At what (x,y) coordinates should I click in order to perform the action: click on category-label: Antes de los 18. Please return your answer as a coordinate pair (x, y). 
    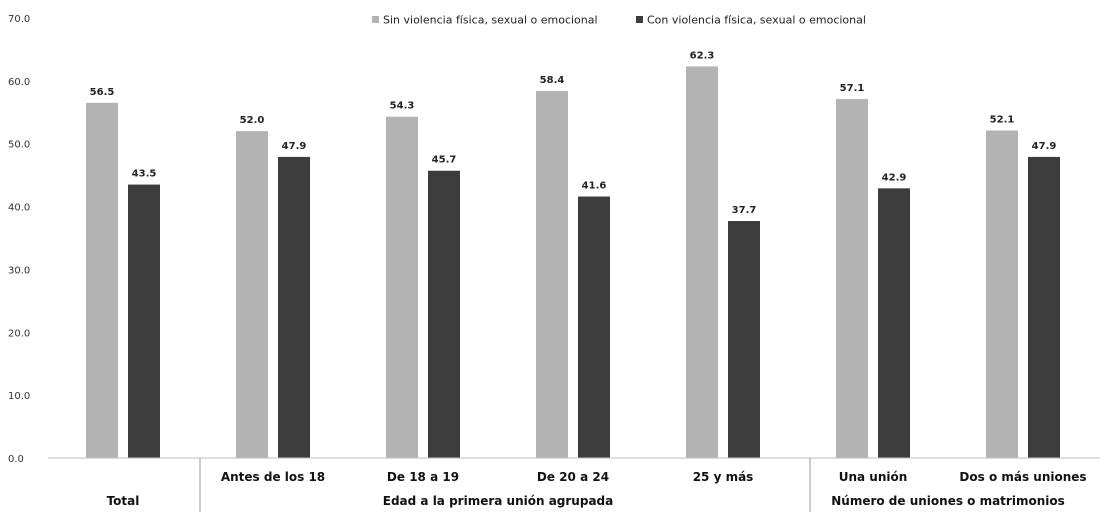
    Looking at the image, I should click on (273, 477).